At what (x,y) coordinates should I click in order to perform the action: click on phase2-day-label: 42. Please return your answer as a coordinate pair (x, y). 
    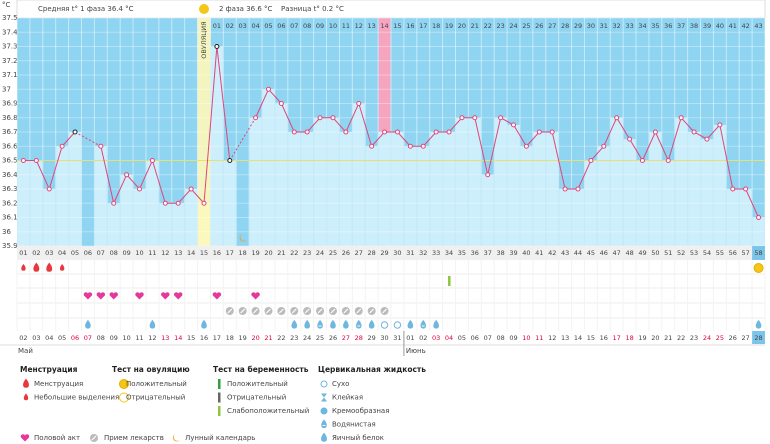
    Looking at the image, I should click on (746, 26).